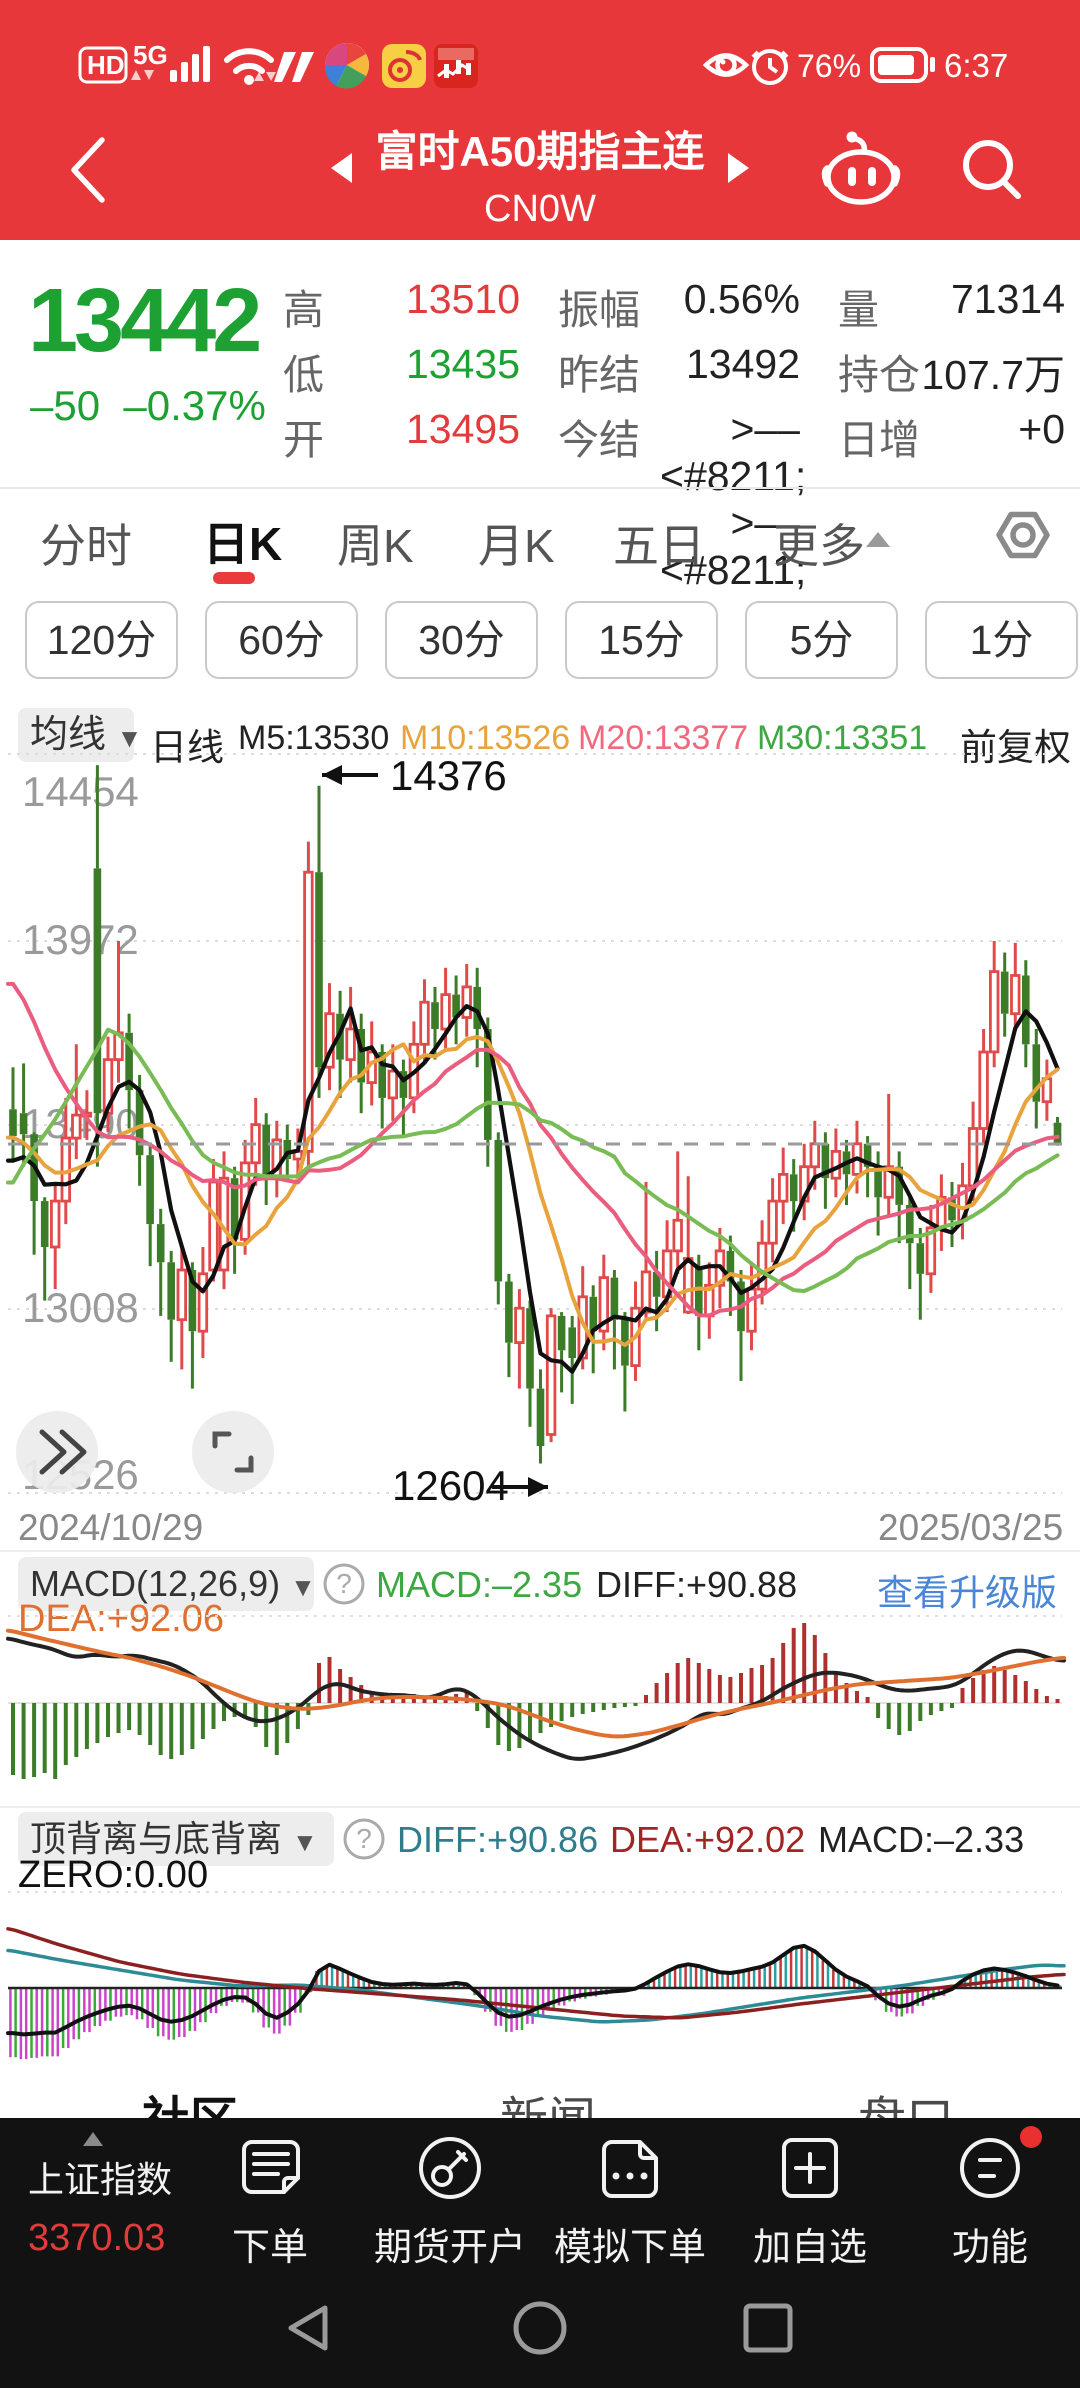  Describe the element at coordinates (990, 2248) in the screenshot. I see `svg-text: 功能` at that location.